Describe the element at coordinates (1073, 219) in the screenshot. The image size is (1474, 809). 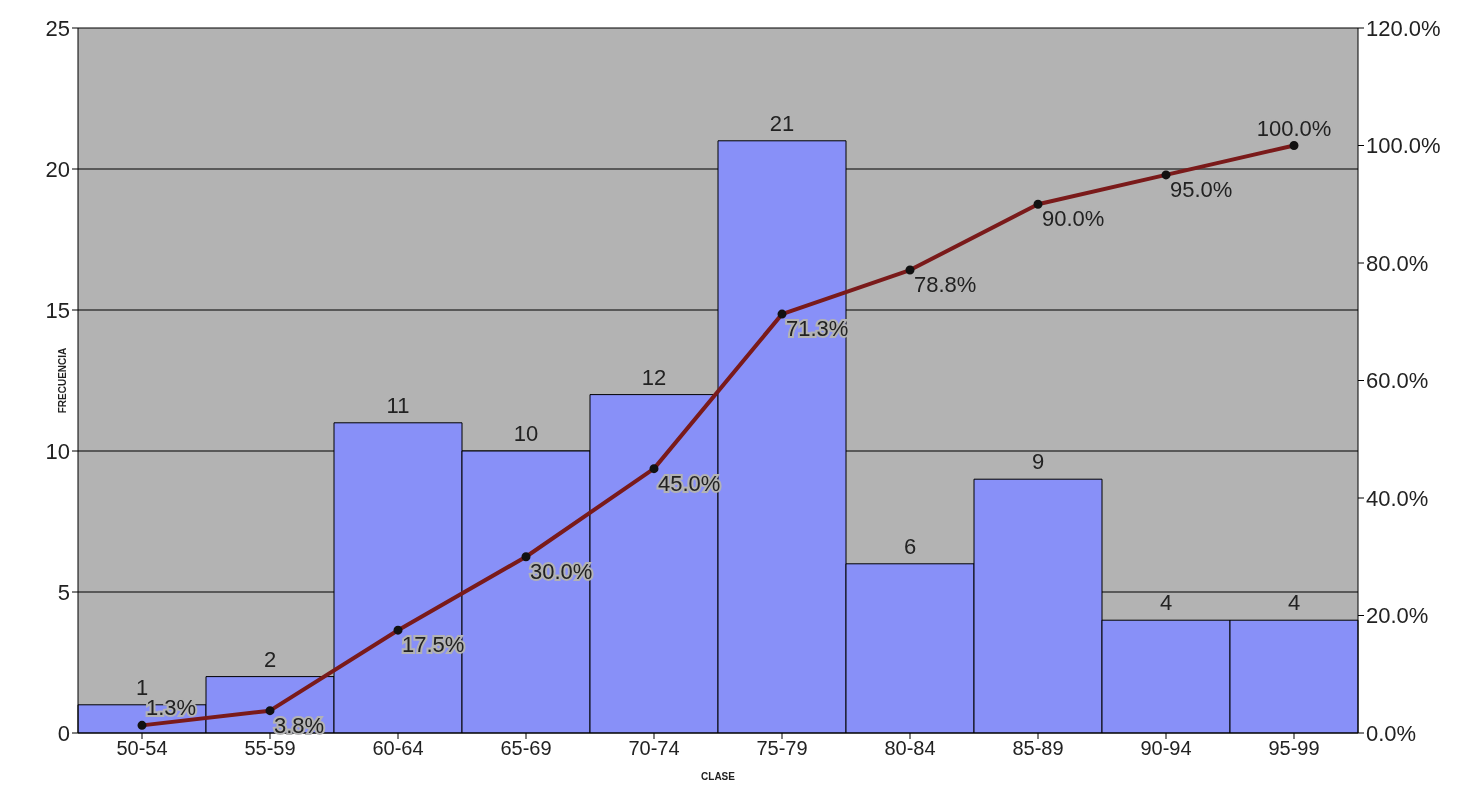
I see `data-label: 90.0%` at that location.